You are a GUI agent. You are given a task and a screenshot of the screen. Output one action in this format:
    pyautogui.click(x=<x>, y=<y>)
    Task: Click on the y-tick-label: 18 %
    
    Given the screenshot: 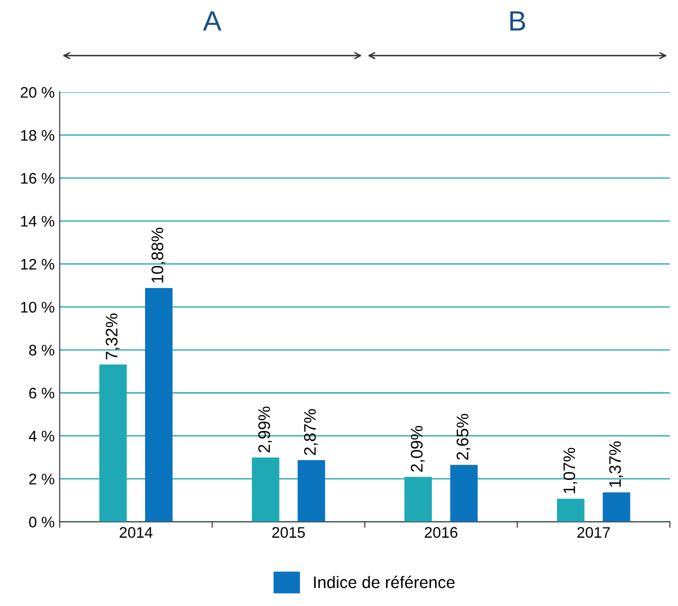 What is the action you would take?
    pyautogui.click(x=37, y=135)
    